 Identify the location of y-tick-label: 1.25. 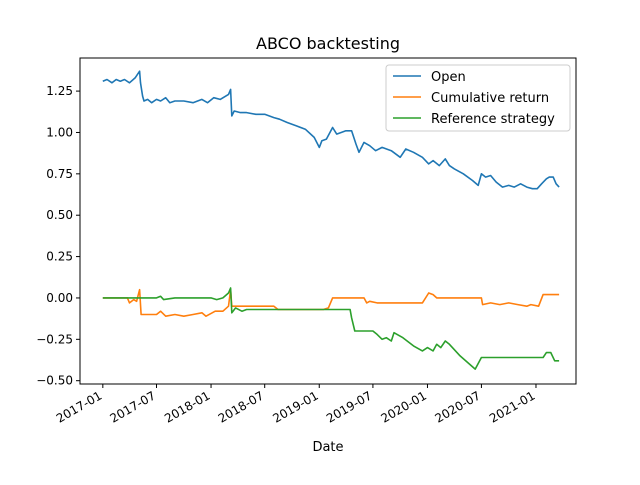
(59, 91).